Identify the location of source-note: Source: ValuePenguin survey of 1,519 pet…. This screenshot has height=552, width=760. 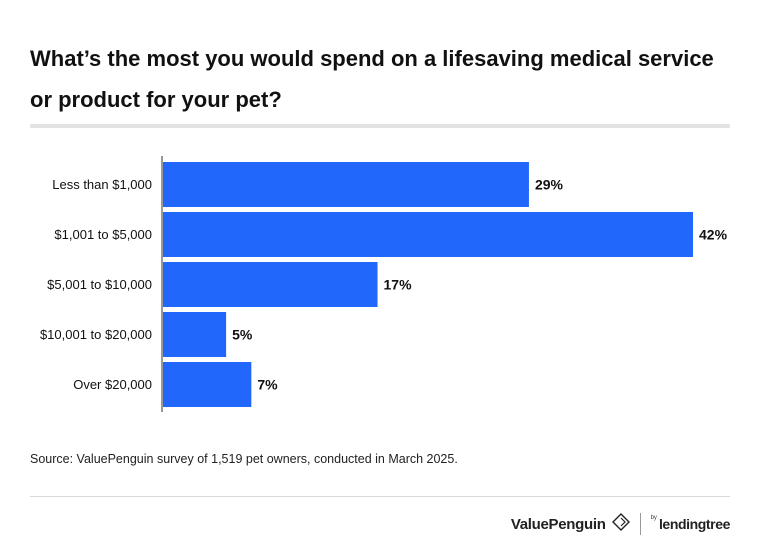
(244, 459).